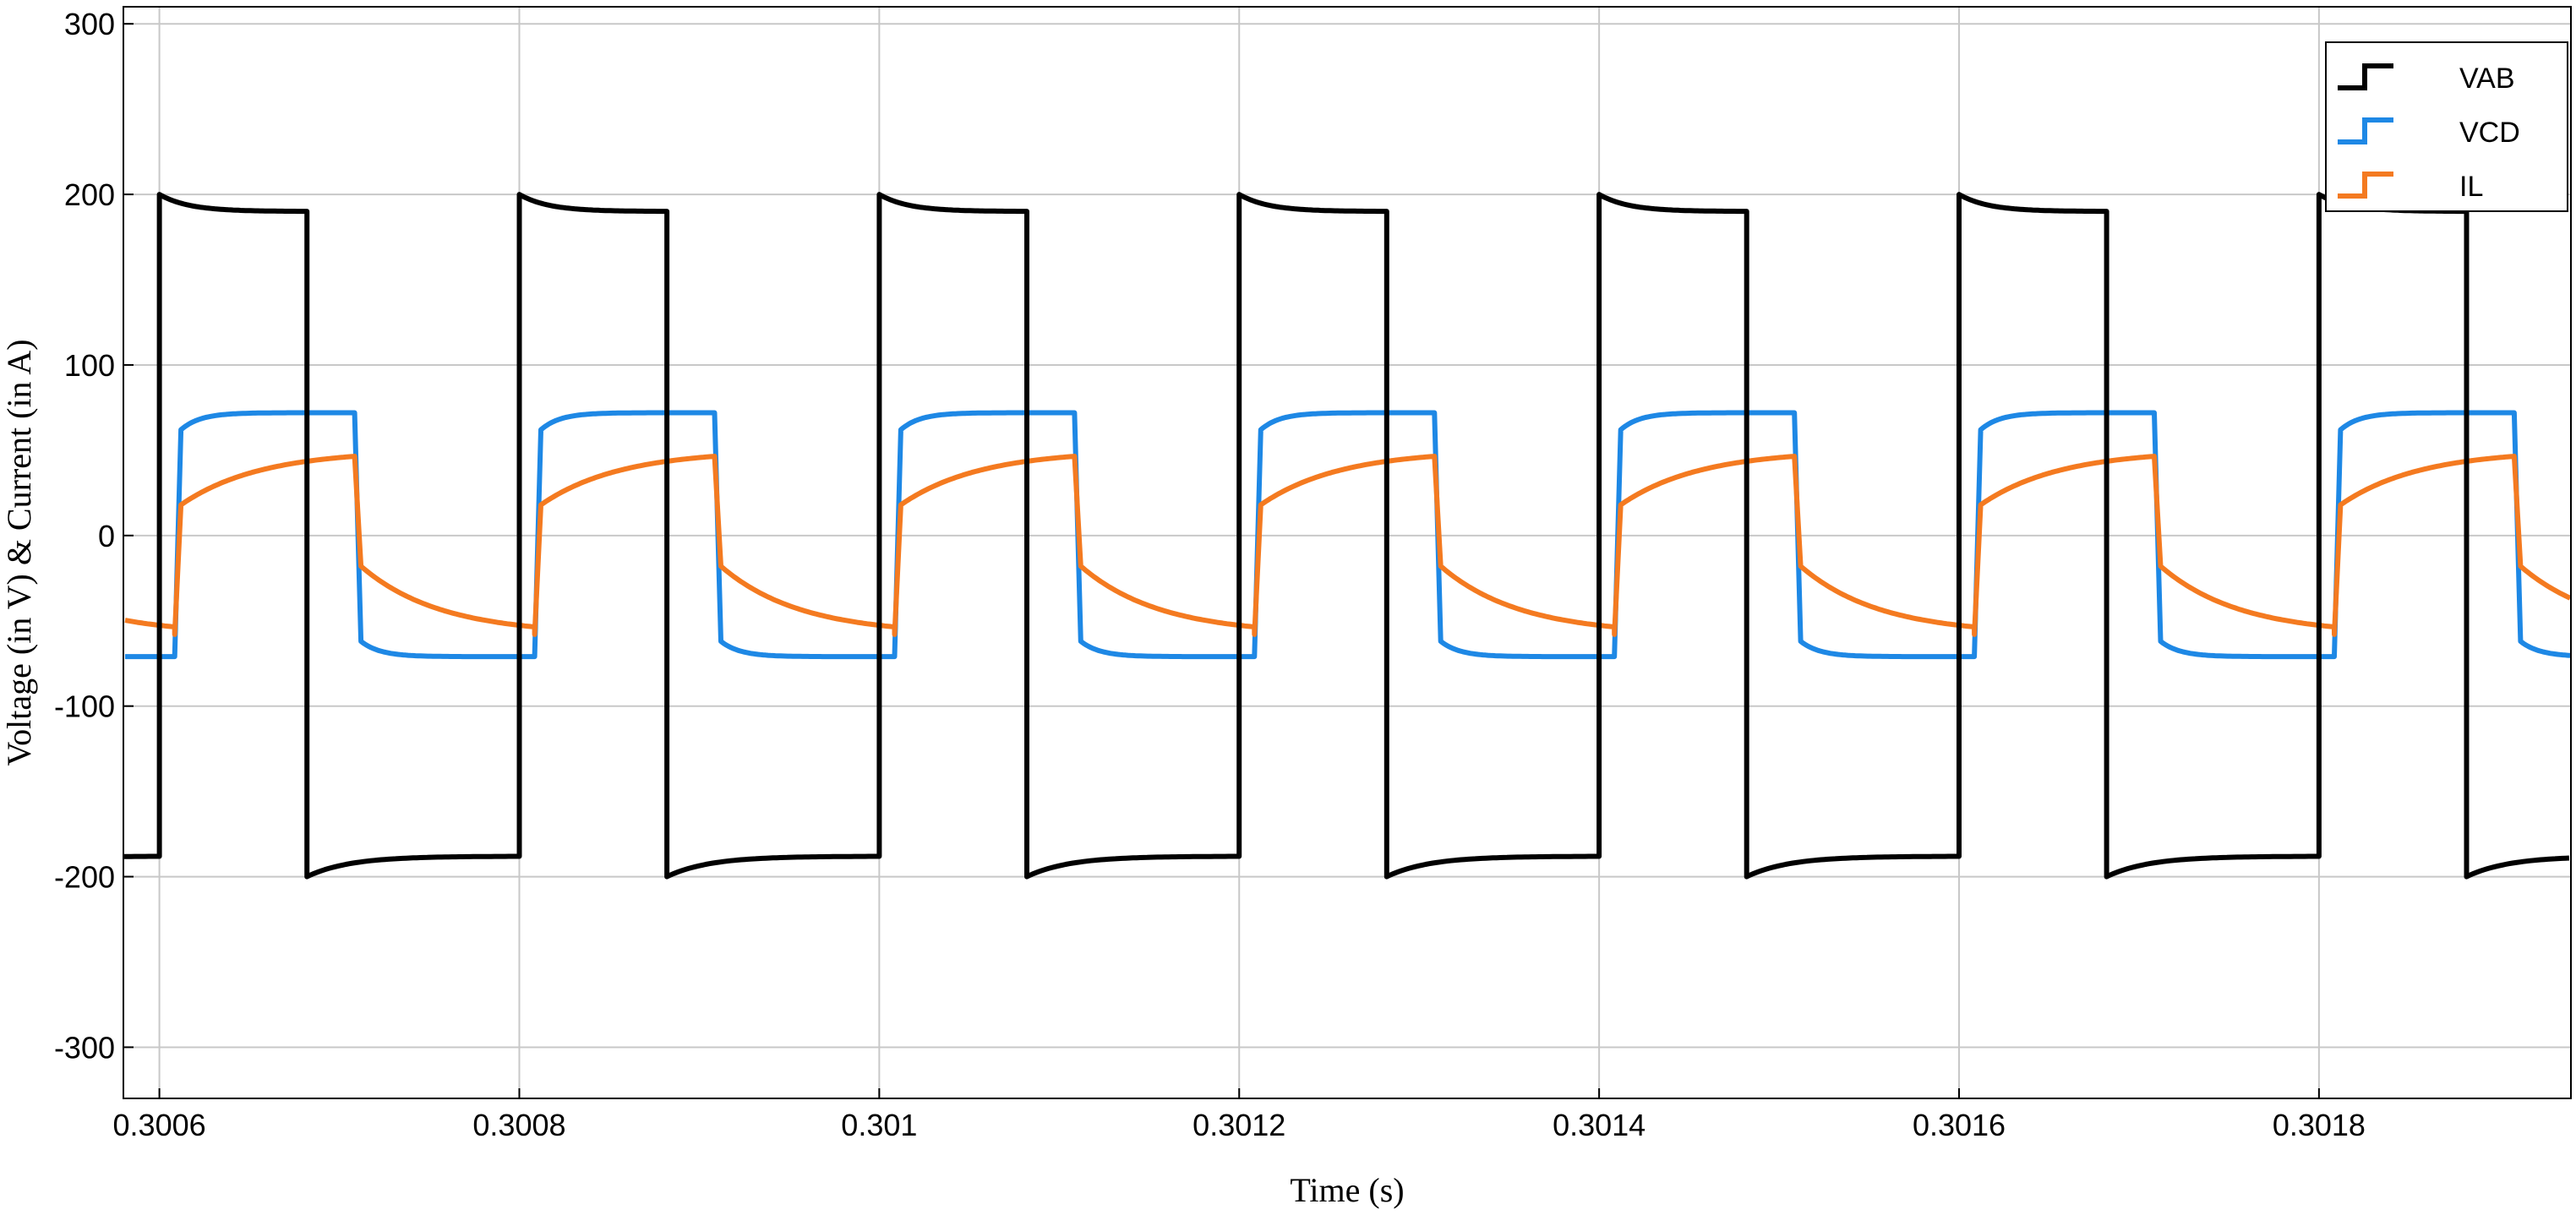 Image resolution: width=2576 pixels, height=1215 pixels. Describe the element at coordinates (84, 1047) in the screenshot. I see `y-tick-label: -300` at that location.